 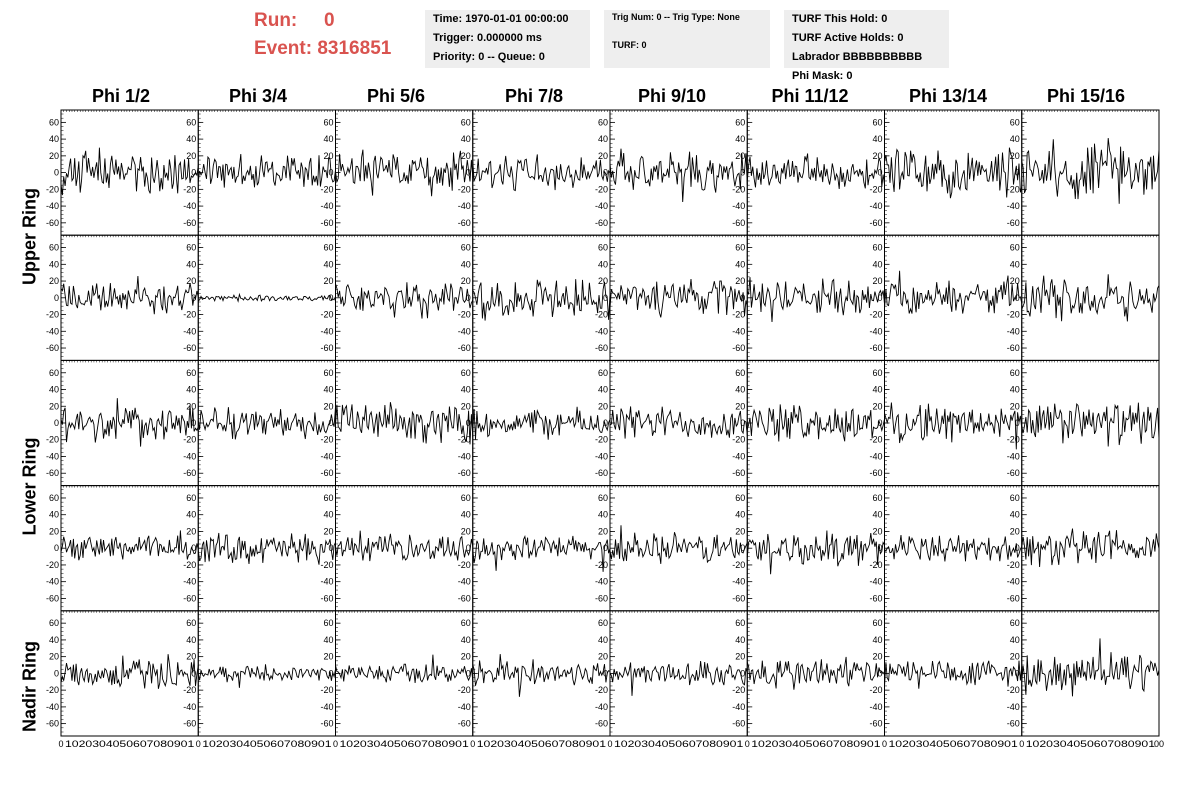 I want to click on trigger-info-box: Trig Num: 0 -- Trig Type: None TURF: 0, so click(x=687, y=39).